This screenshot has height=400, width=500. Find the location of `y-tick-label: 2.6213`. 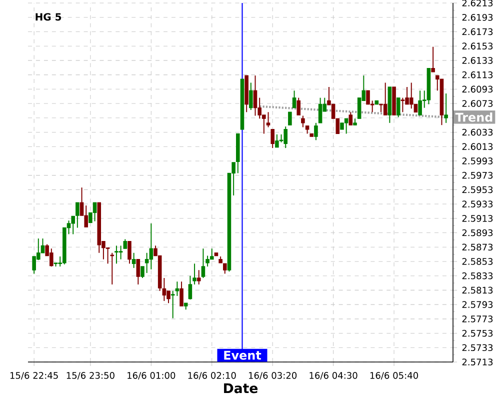

y-tick-label: 2.6213 is located at coordinates (477, 3).